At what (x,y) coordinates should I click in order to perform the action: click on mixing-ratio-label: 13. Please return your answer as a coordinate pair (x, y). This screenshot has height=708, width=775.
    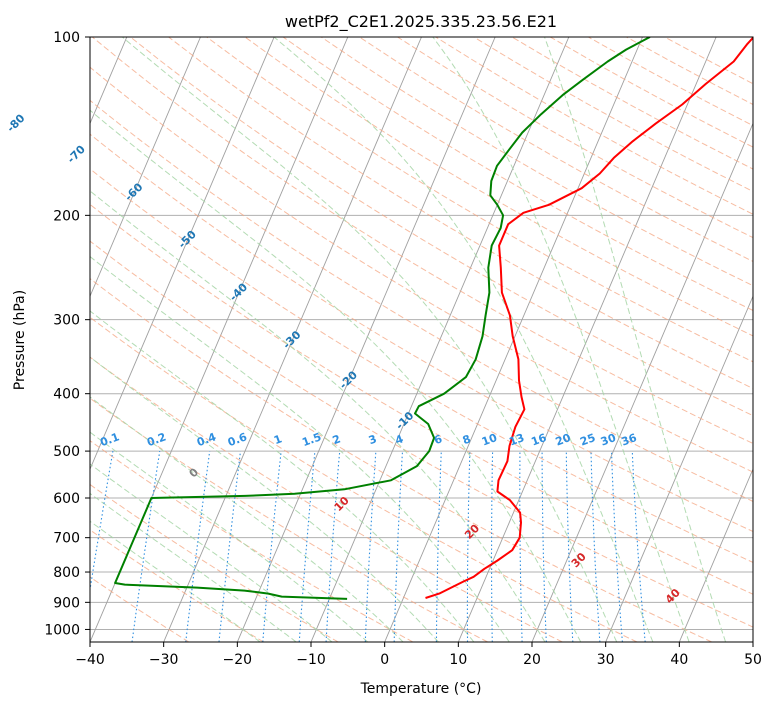
    Looking at the image, I should click on (516, 439).